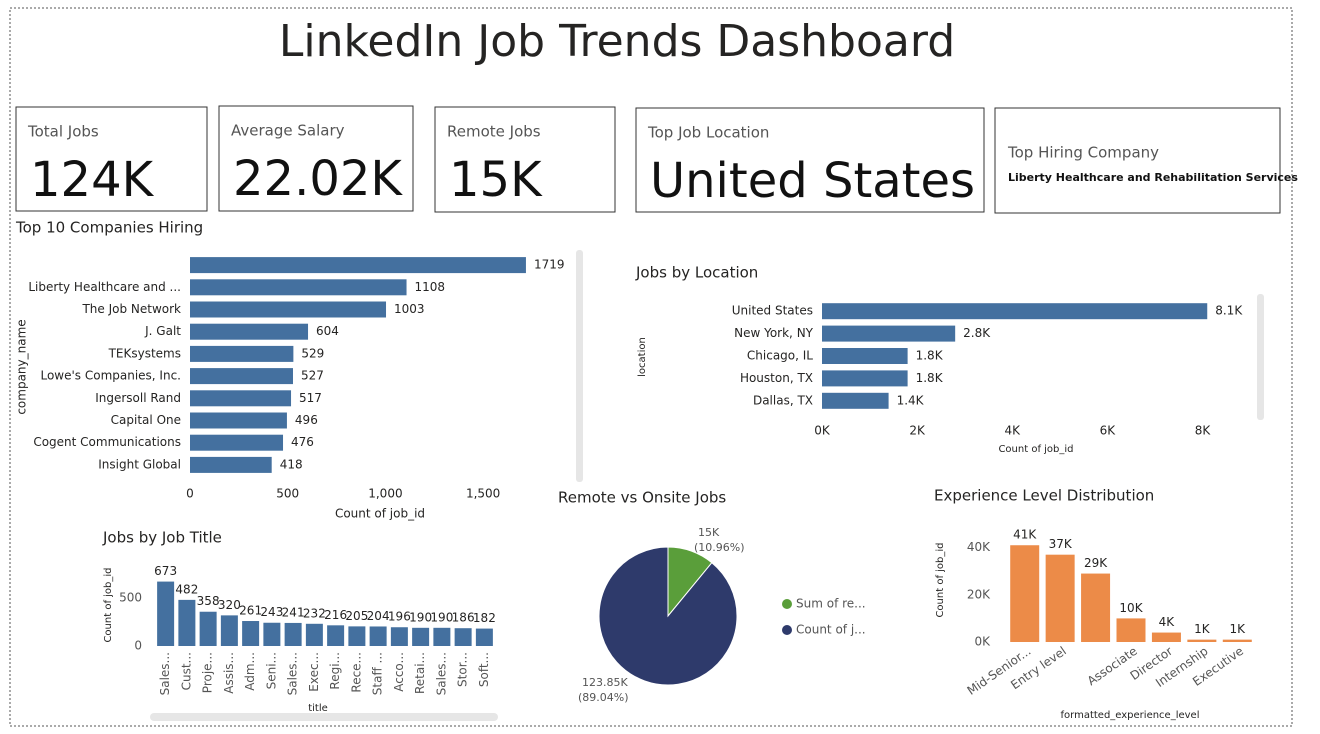  Describe the element at coordinates (318, 708) in the screenshot. I see `x-axis-label: title` at that location.